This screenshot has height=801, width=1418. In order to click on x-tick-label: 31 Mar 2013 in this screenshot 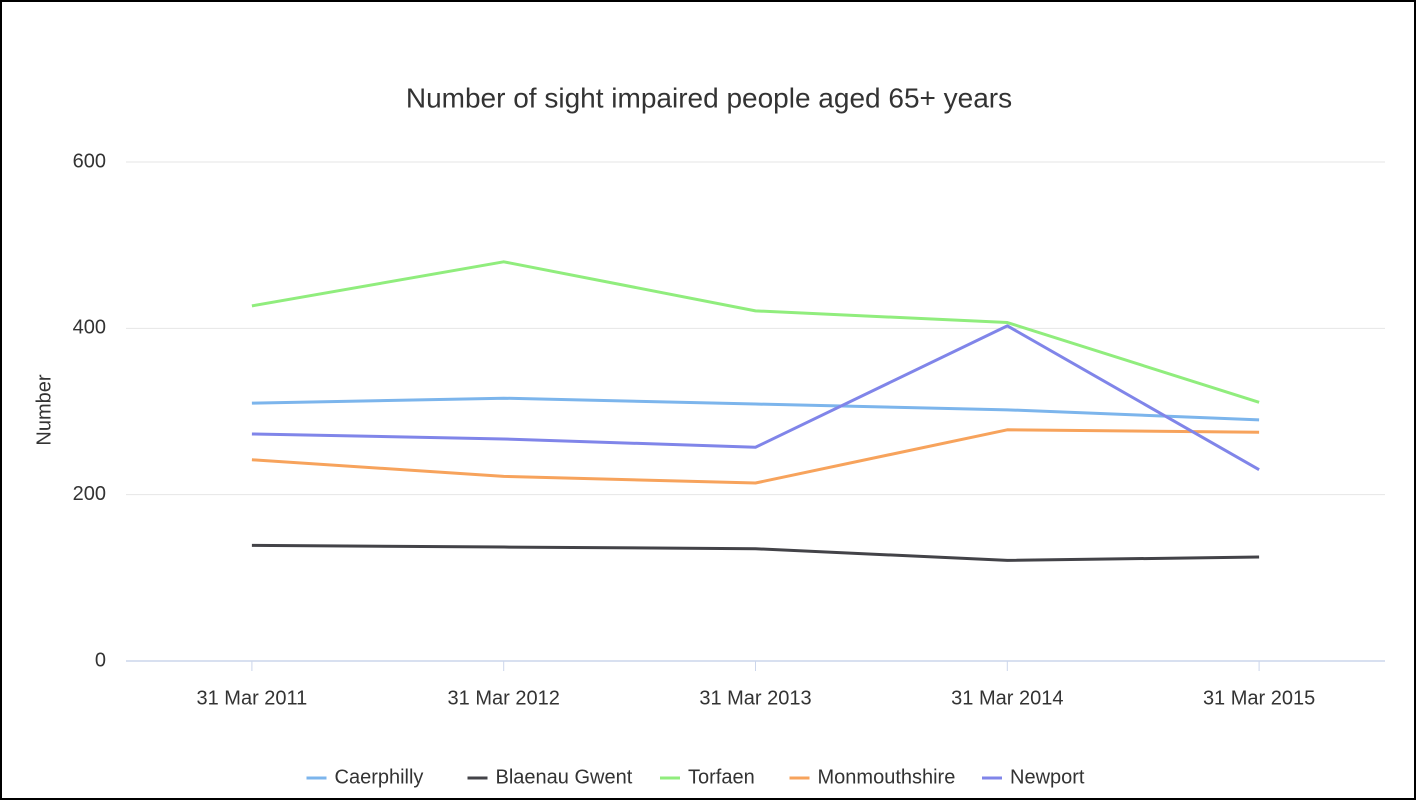, I will do `click(755, 698)`.